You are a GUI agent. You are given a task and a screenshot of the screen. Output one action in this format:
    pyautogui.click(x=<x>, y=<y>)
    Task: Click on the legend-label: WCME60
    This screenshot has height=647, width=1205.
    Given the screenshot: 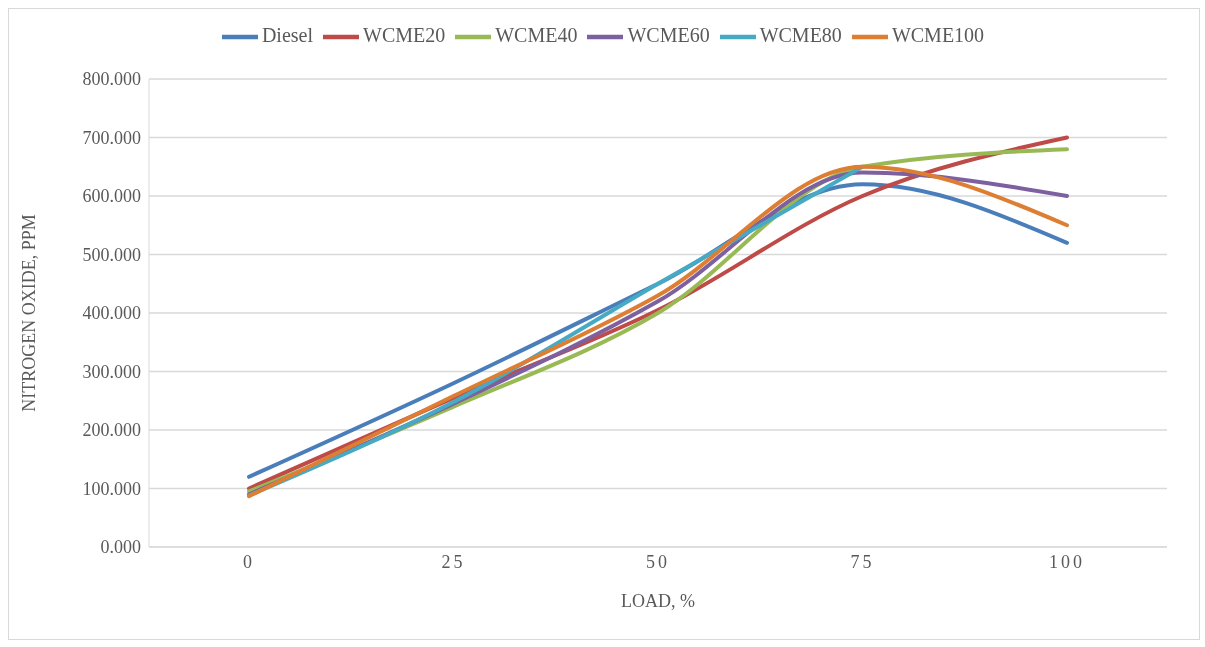 What is the action you would take?
    pyautogui.click(x=668, y=34)
    